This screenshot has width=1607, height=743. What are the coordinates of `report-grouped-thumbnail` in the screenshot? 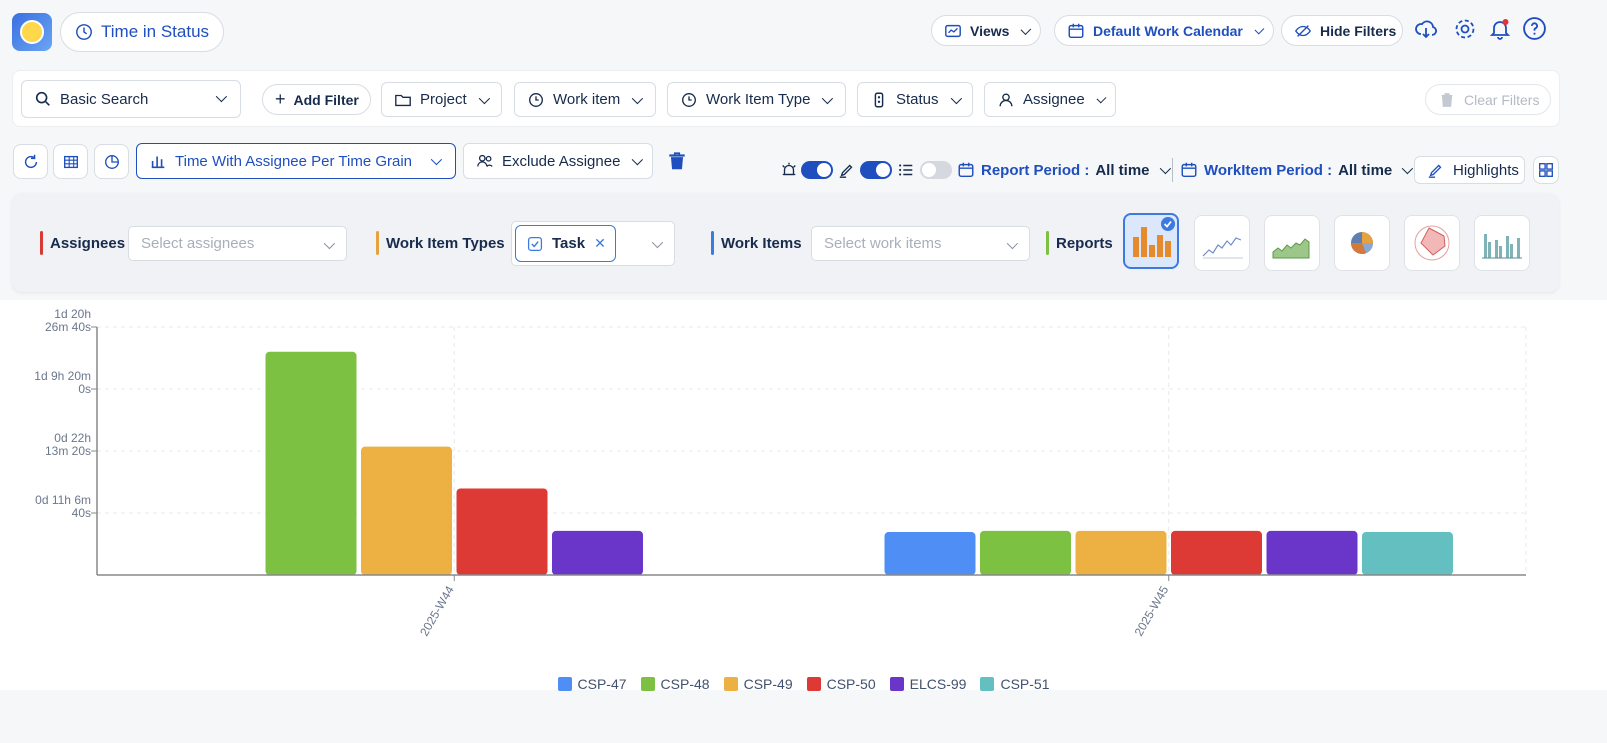 It's located at (1502, 243).